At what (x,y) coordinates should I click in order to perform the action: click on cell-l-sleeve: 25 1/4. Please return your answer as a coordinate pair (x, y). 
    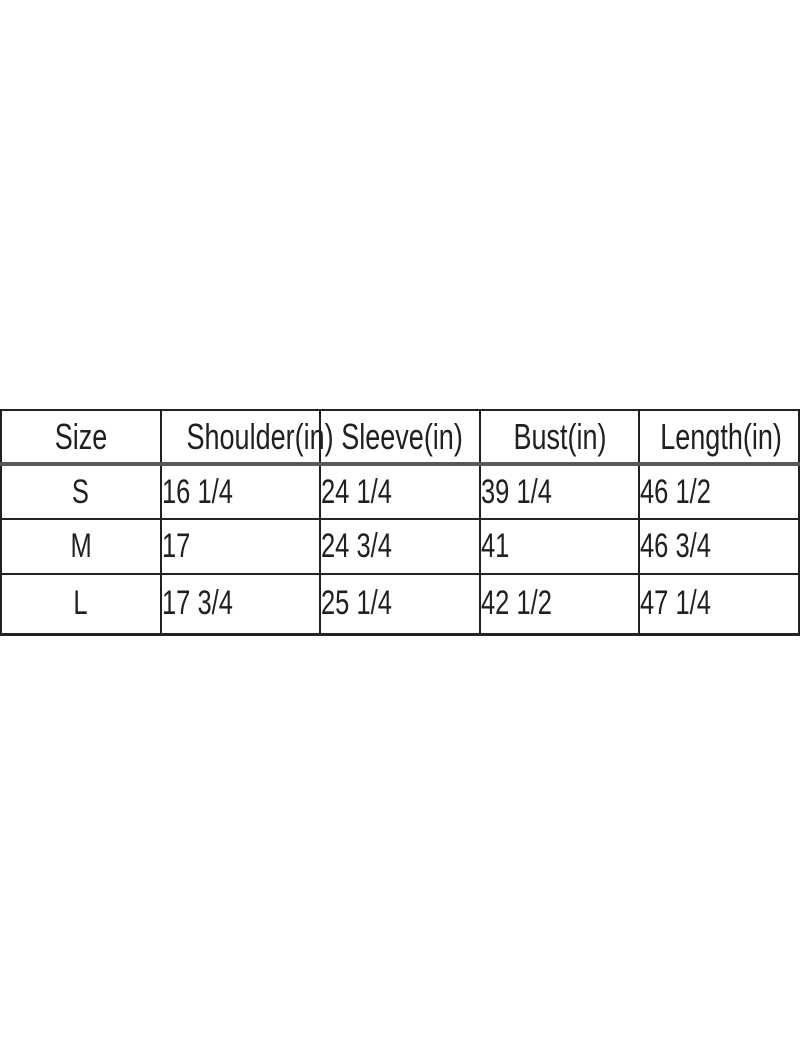
    Looking at the image, I should click on (400, 604).